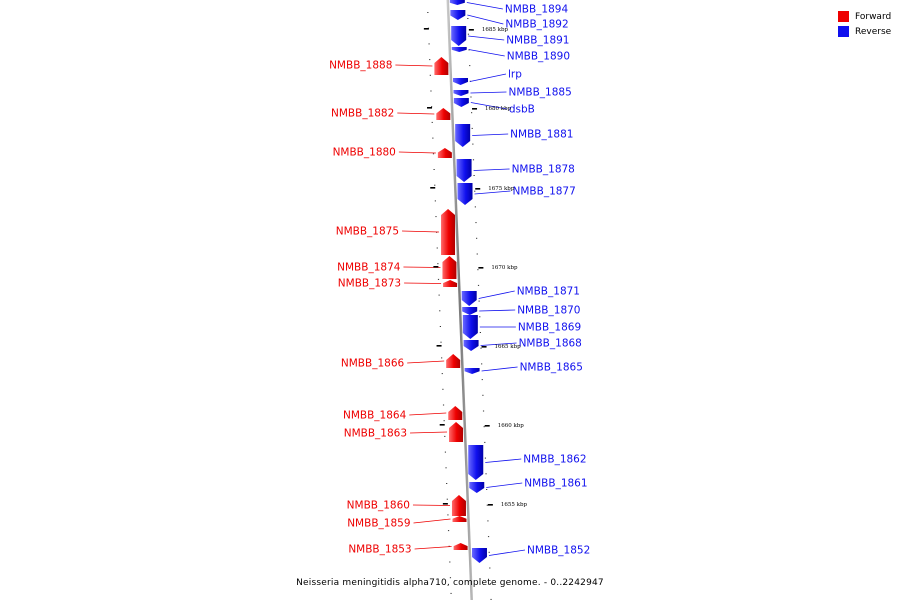  Describe the element at coordinates (461, 102) in the screenshot. I see `reverse-gene-dsbB` at that location.